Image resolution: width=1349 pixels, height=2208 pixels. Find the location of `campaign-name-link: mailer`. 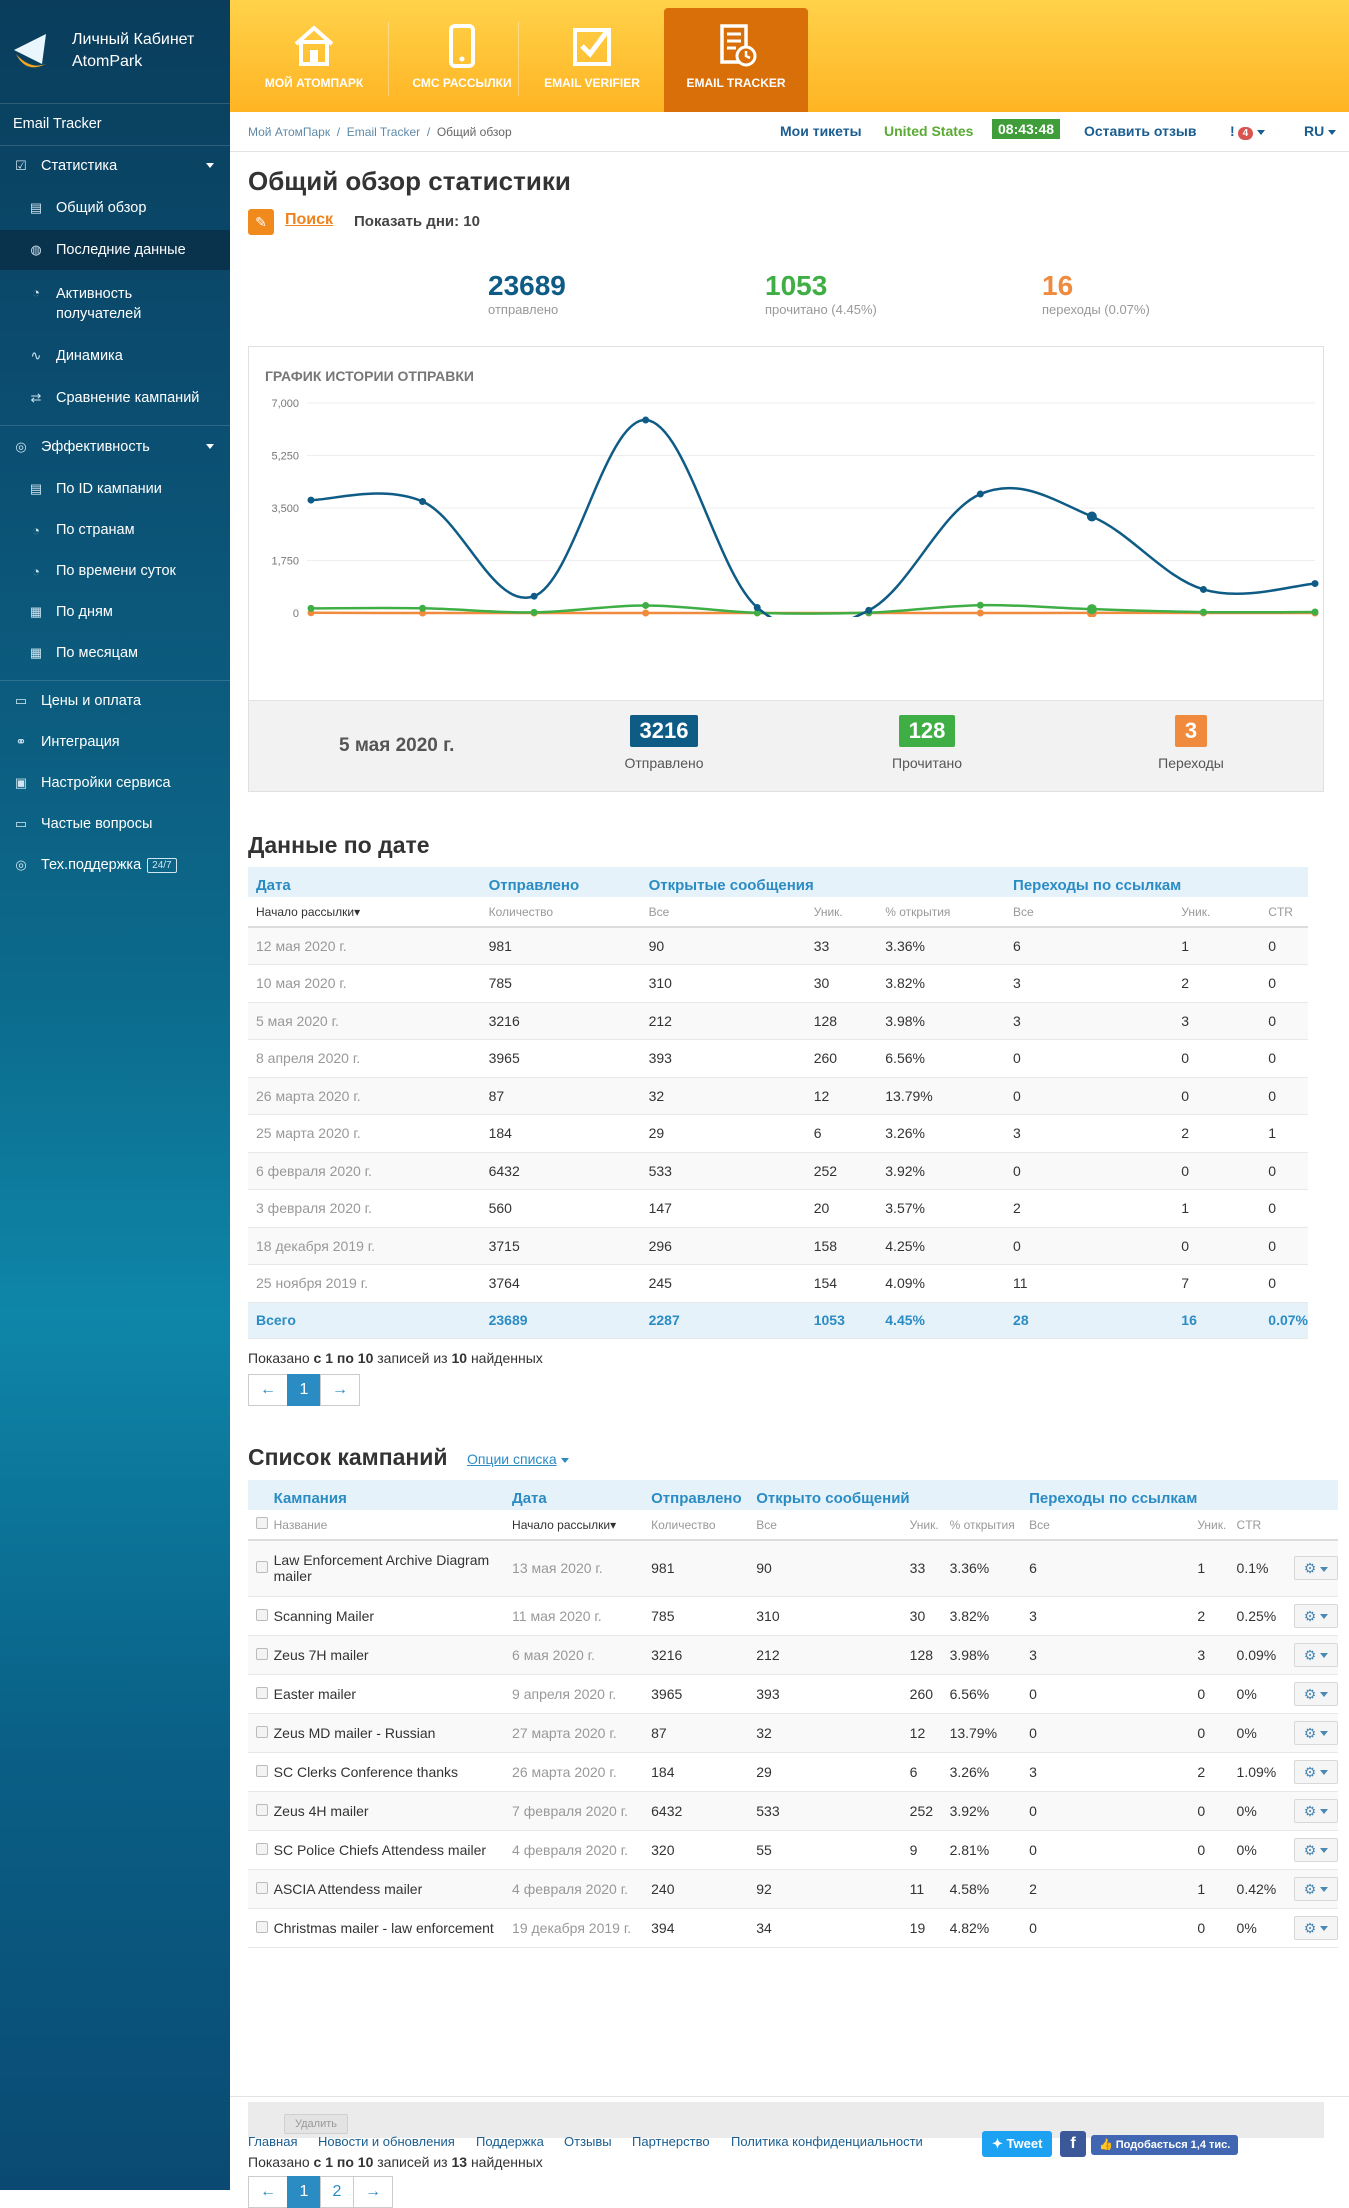

campaign-name-link: mailer is located at coordinates (293, 1576).